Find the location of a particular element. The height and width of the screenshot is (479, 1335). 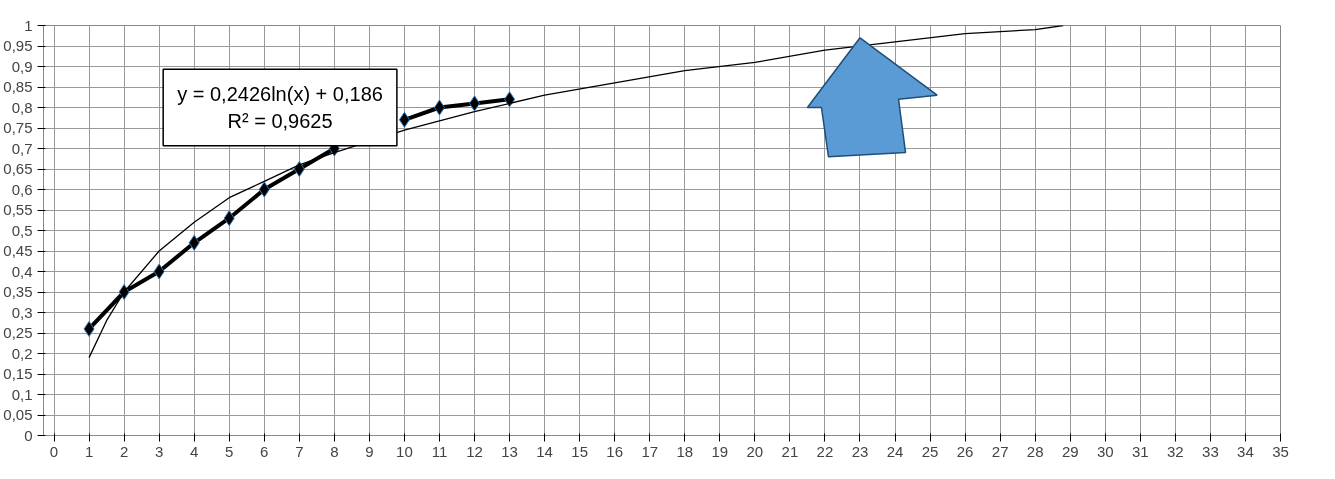

y-tick-label: 0,7 is located at coordinates (22, 148).